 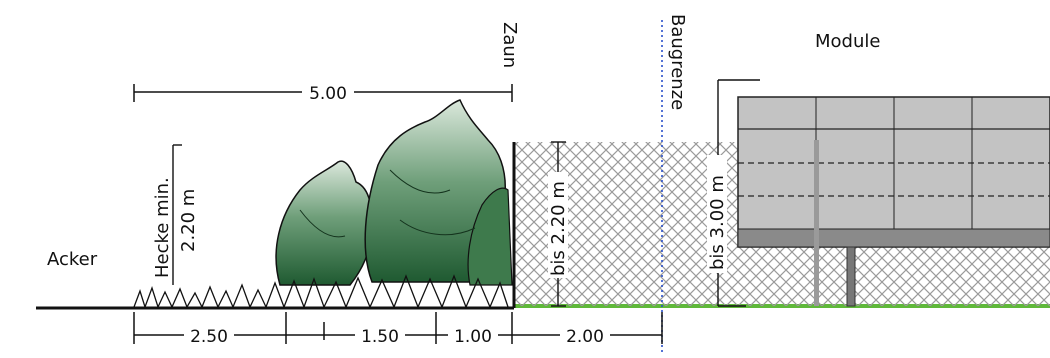 I want to click on hecke-label-line1: Hecke min., so click(x=162, y=227).